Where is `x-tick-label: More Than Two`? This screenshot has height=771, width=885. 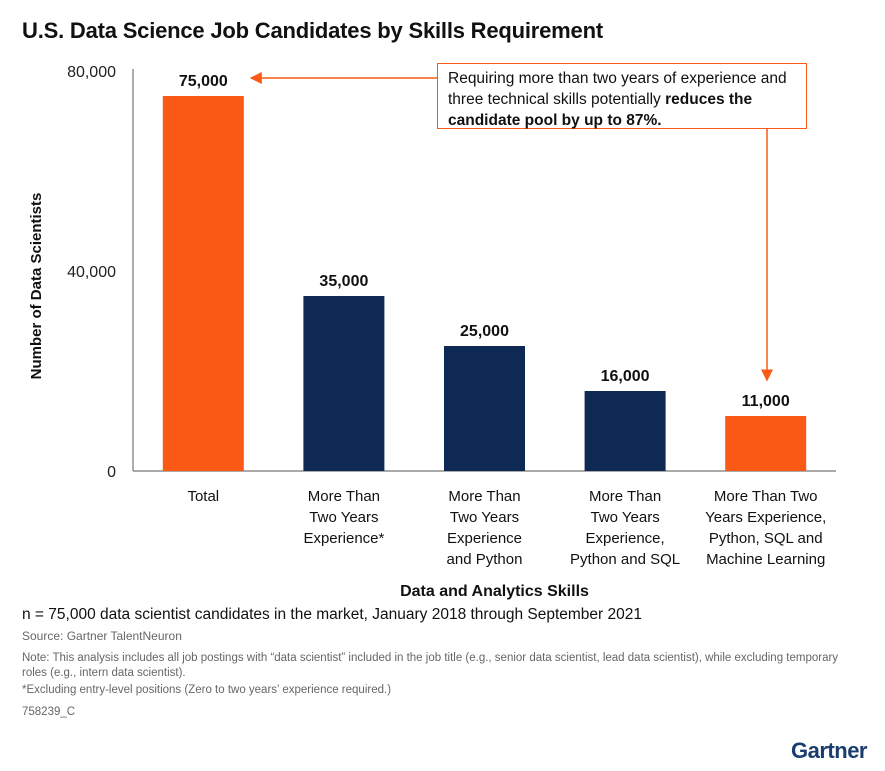
x-tick-label: More Than Two is located at coordinates (766, 496).